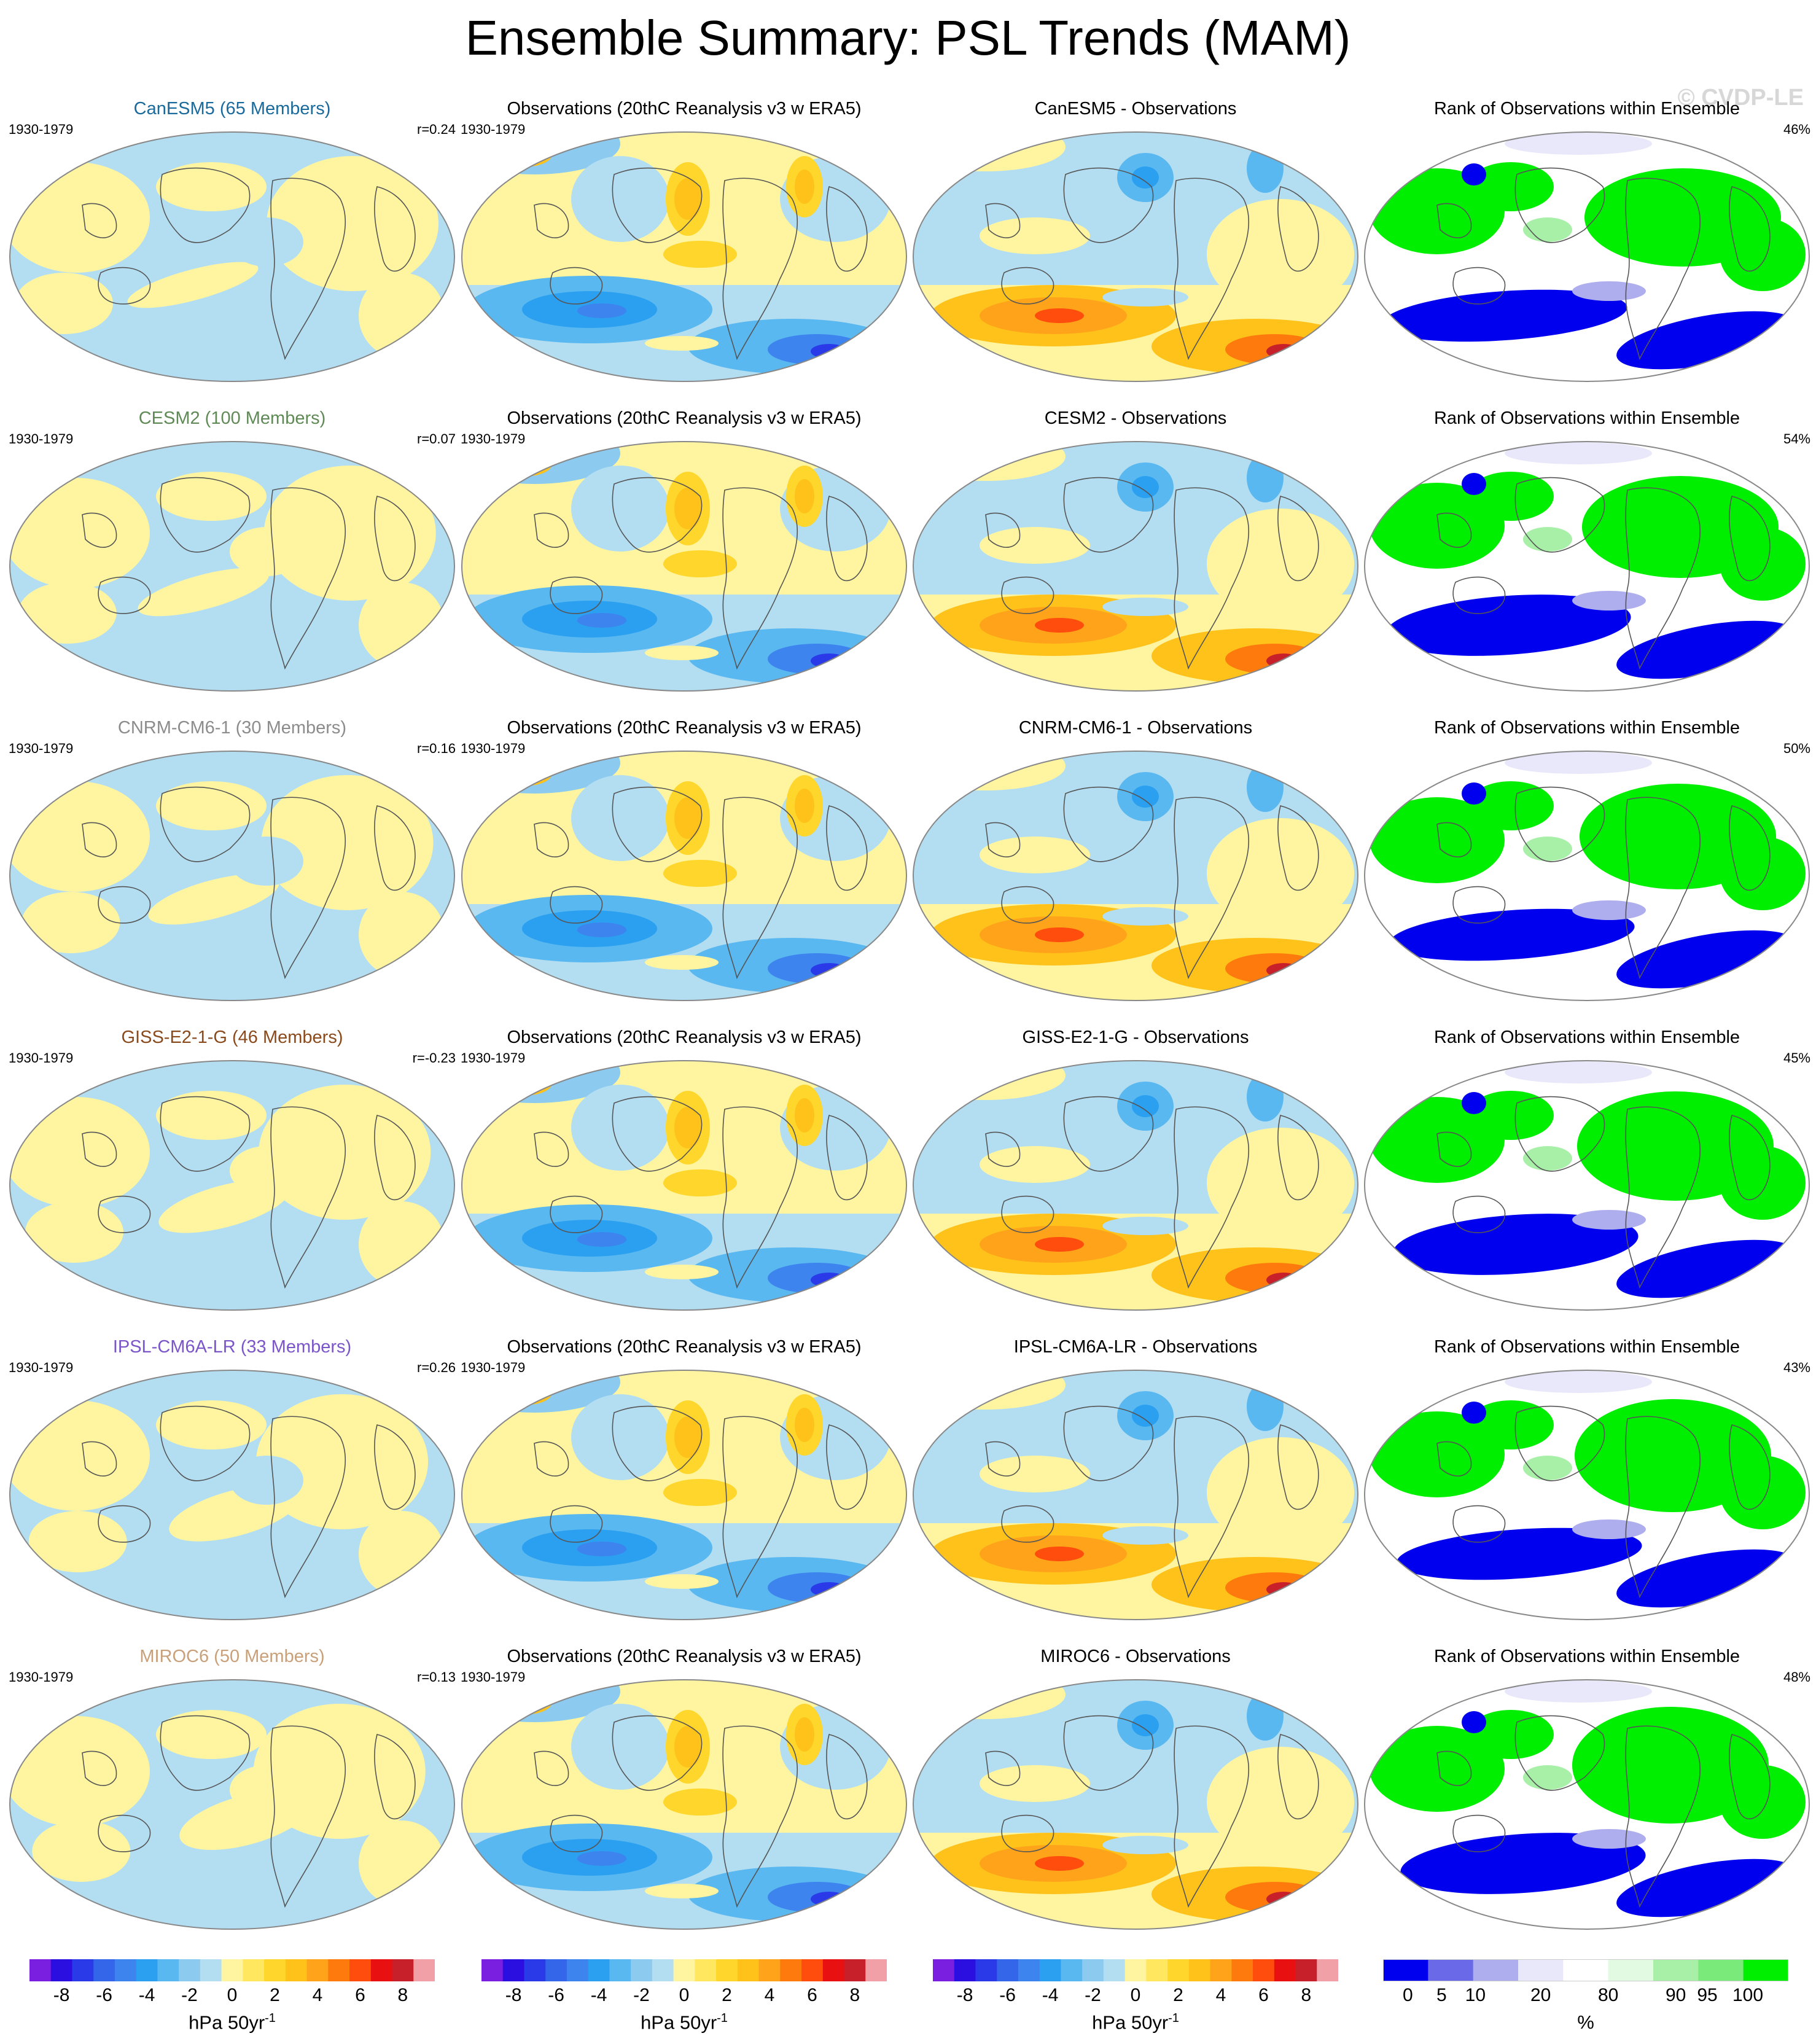 This screenshot has height=2044, width=1816. I want to click on rank-panel: Rank of Observations within Ensemble 50%, so click(1586, 859).